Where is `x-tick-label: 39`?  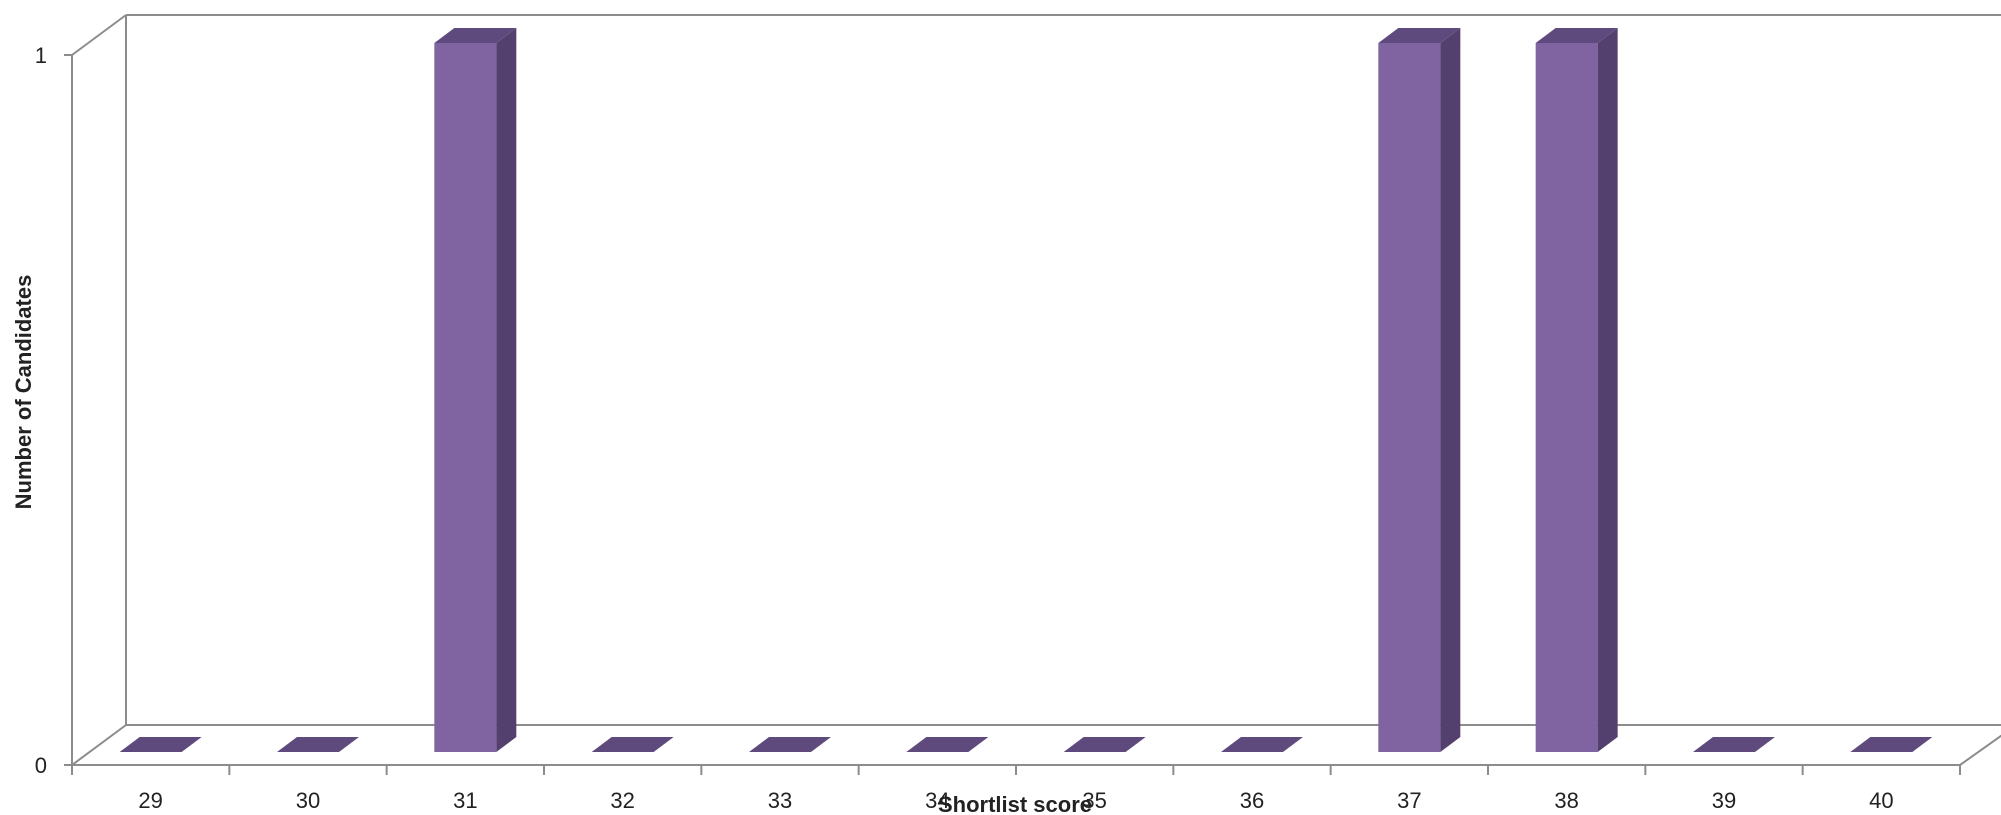 x-tick-label: 39 is located at coordinates (1724, 800).